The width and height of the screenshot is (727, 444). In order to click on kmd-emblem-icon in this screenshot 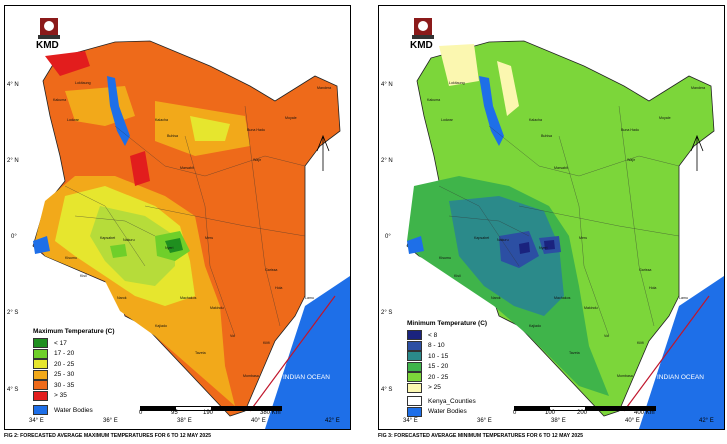, I will do `click(423, 28)`.